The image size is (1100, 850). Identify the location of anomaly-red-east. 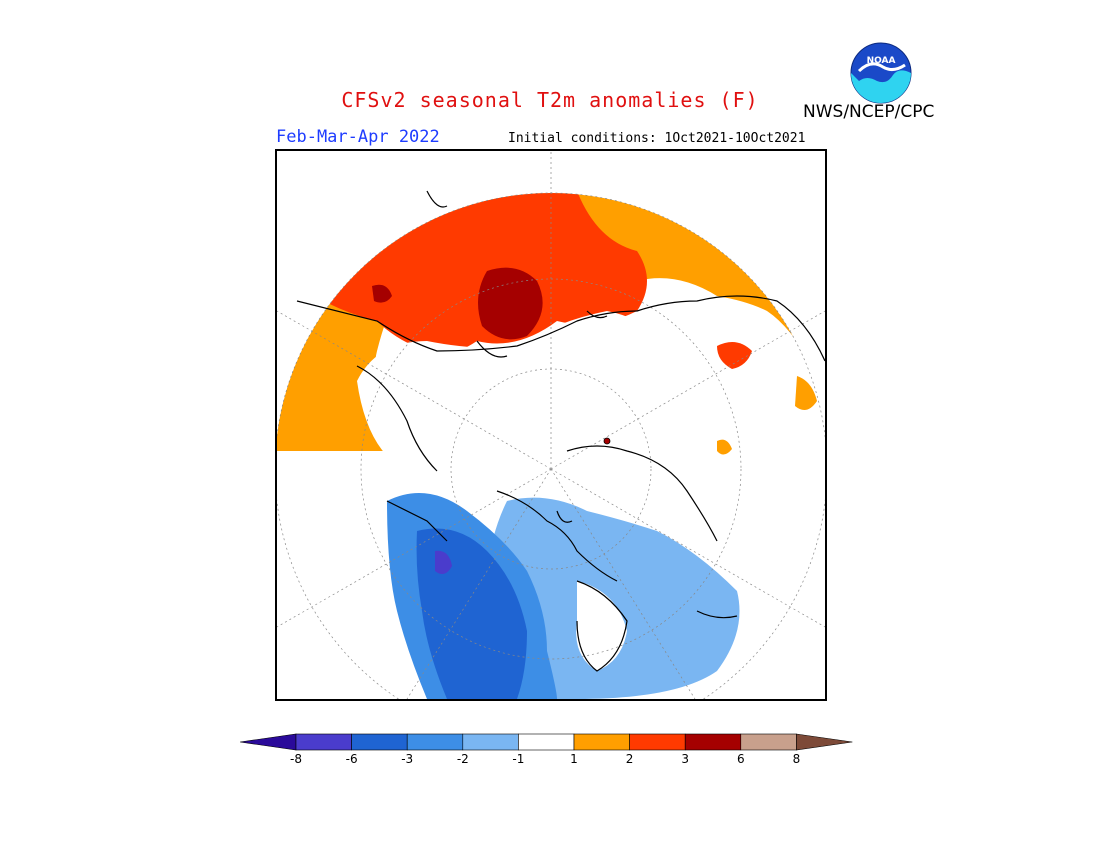
(805, 331).